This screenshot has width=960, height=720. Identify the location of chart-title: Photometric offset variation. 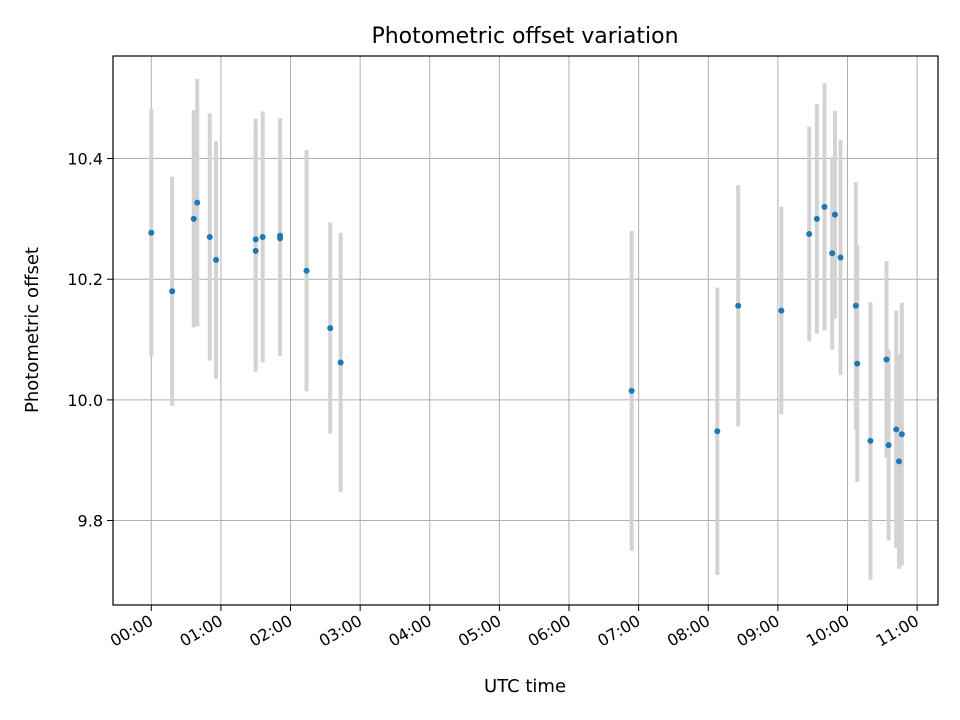
(524, 36).